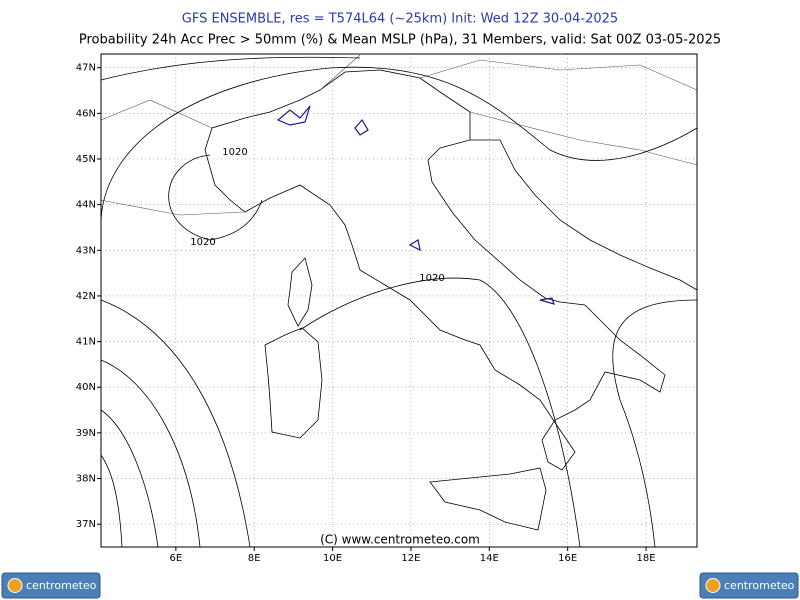  Describe the element at coordinates (300, 292) in the screenshot. I see `corsica` at that location.